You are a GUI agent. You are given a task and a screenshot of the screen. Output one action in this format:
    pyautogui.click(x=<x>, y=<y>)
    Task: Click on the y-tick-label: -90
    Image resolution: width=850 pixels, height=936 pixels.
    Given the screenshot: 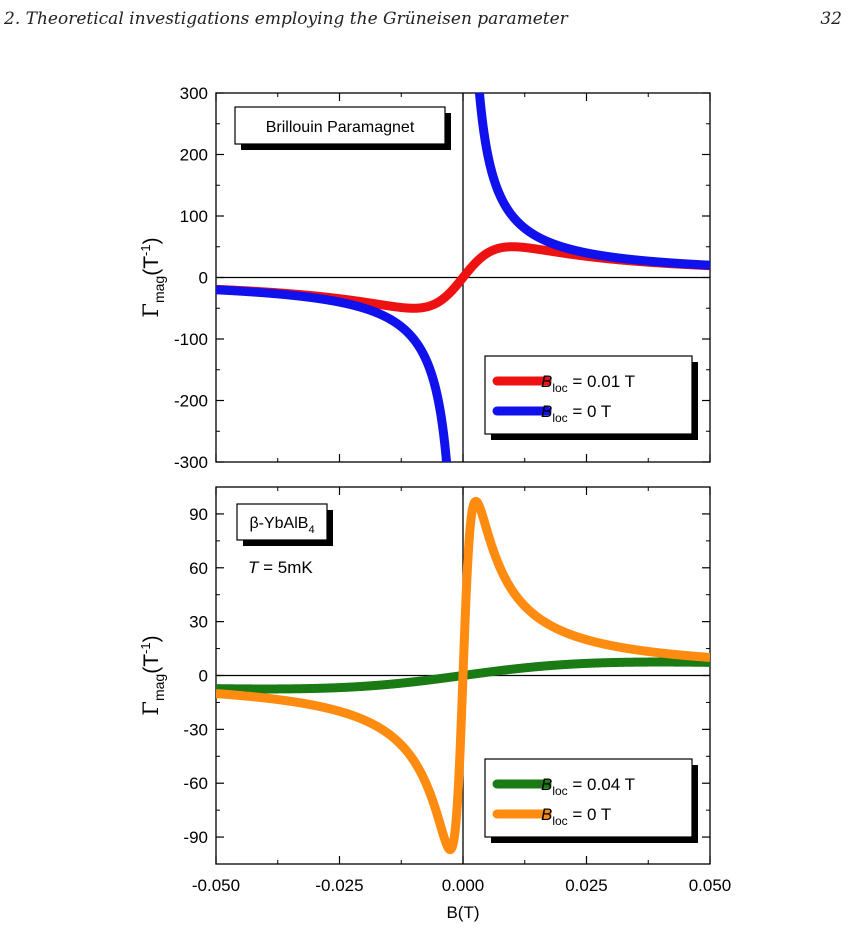 What is the action you would take?
    pyautogui.click(x=195, y=837)
    